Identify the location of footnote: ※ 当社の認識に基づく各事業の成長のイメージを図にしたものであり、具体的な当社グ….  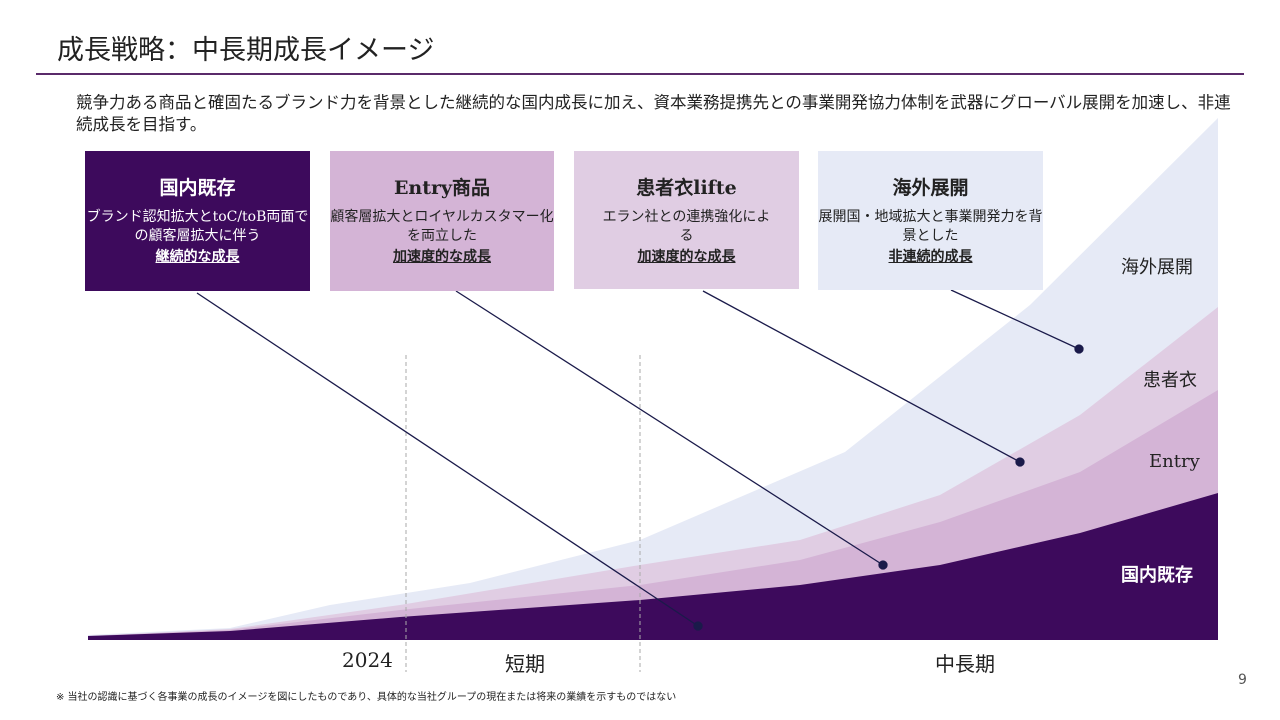
(366, 697).